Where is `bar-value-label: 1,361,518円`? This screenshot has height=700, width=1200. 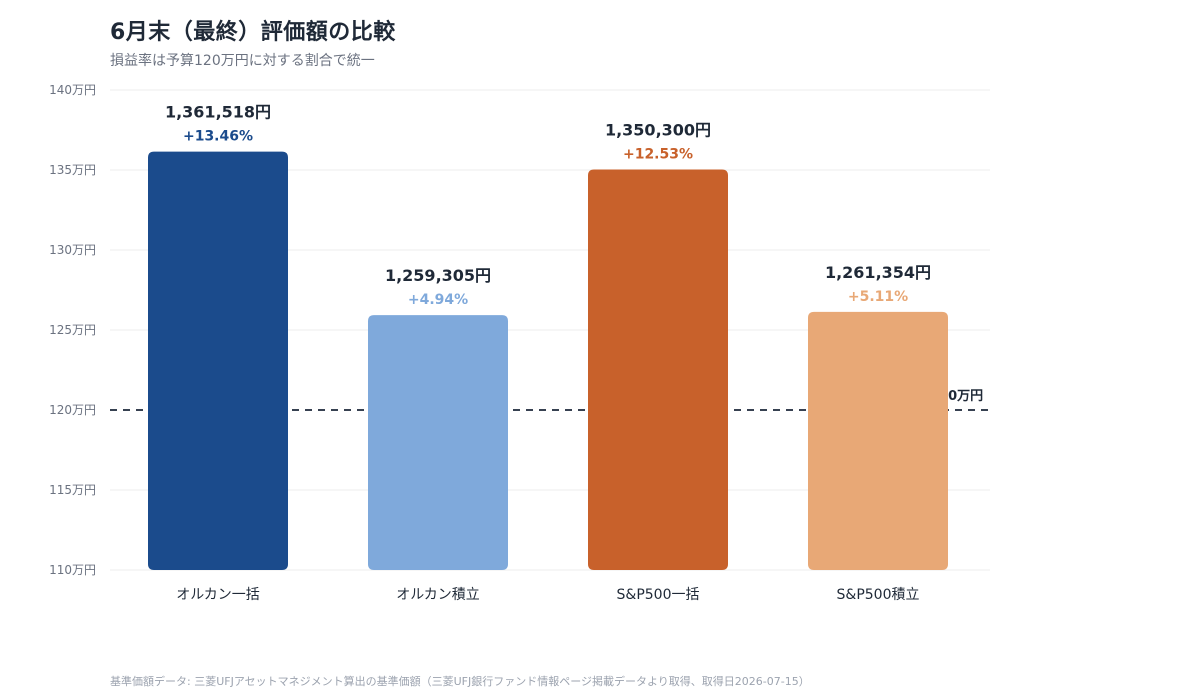
bar-value-label: 1,361,518円 is located at coordinates (218, 112).